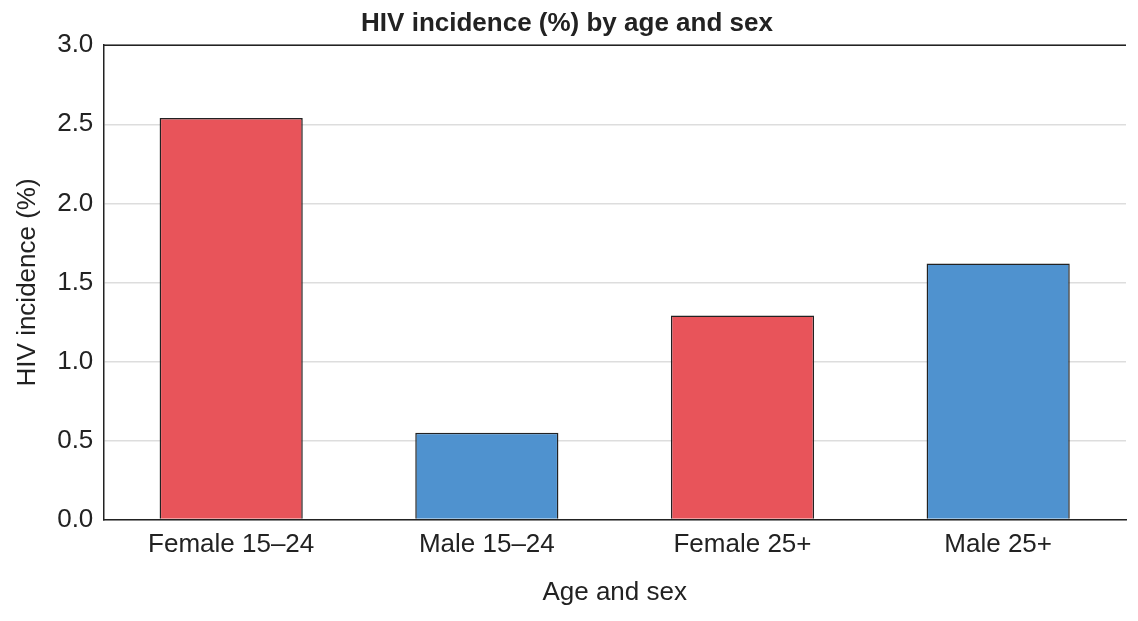 The image size is (1138, 621). Describe the element at coordinates (75, 201) in the screenshot. I see `y-tick-label: 2.0` at that location.